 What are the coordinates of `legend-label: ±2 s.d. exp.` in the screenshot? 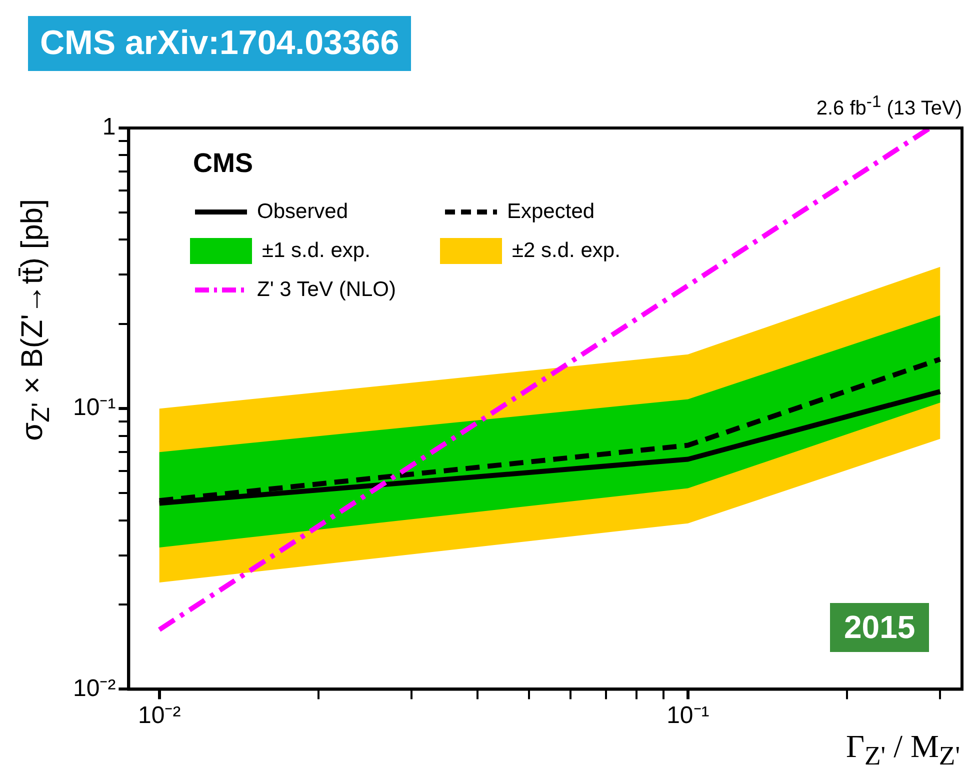 It's located at (566, 251).